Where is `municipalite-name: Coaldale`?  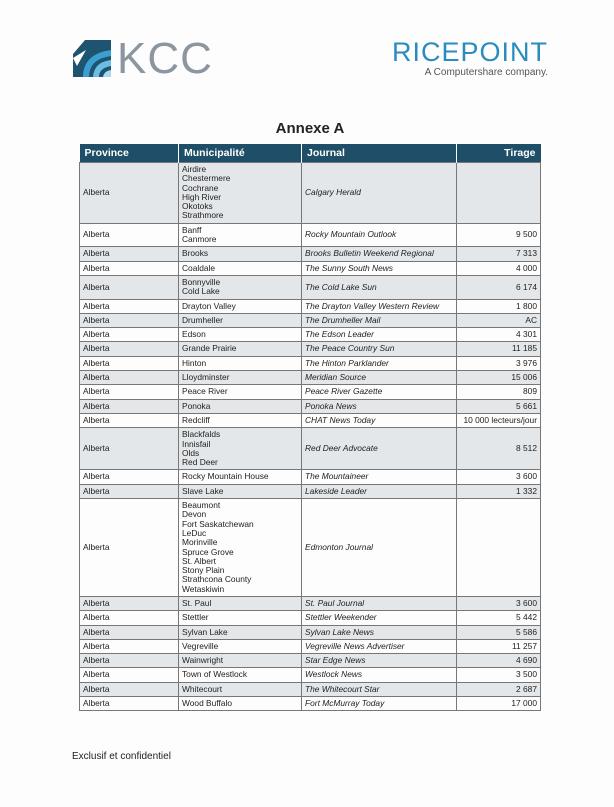
municipalite-name: Coaldale is located at coordinates (199, 267).